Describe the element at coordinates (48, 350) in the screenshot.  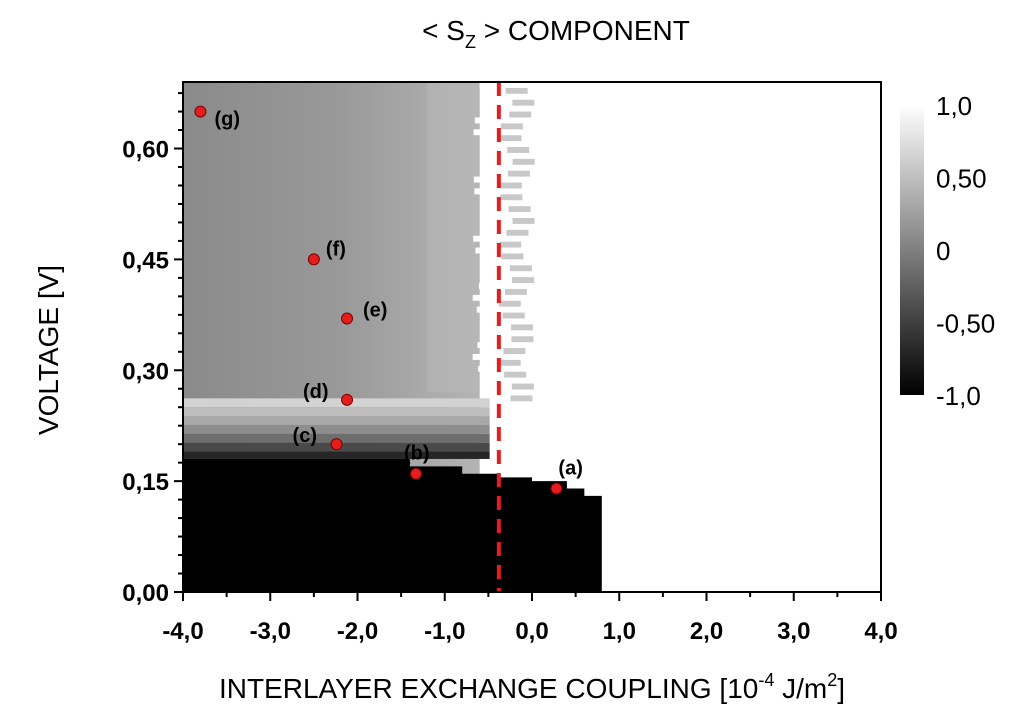
I see `y-axis-title: VOLTAGE [V]` at that location.